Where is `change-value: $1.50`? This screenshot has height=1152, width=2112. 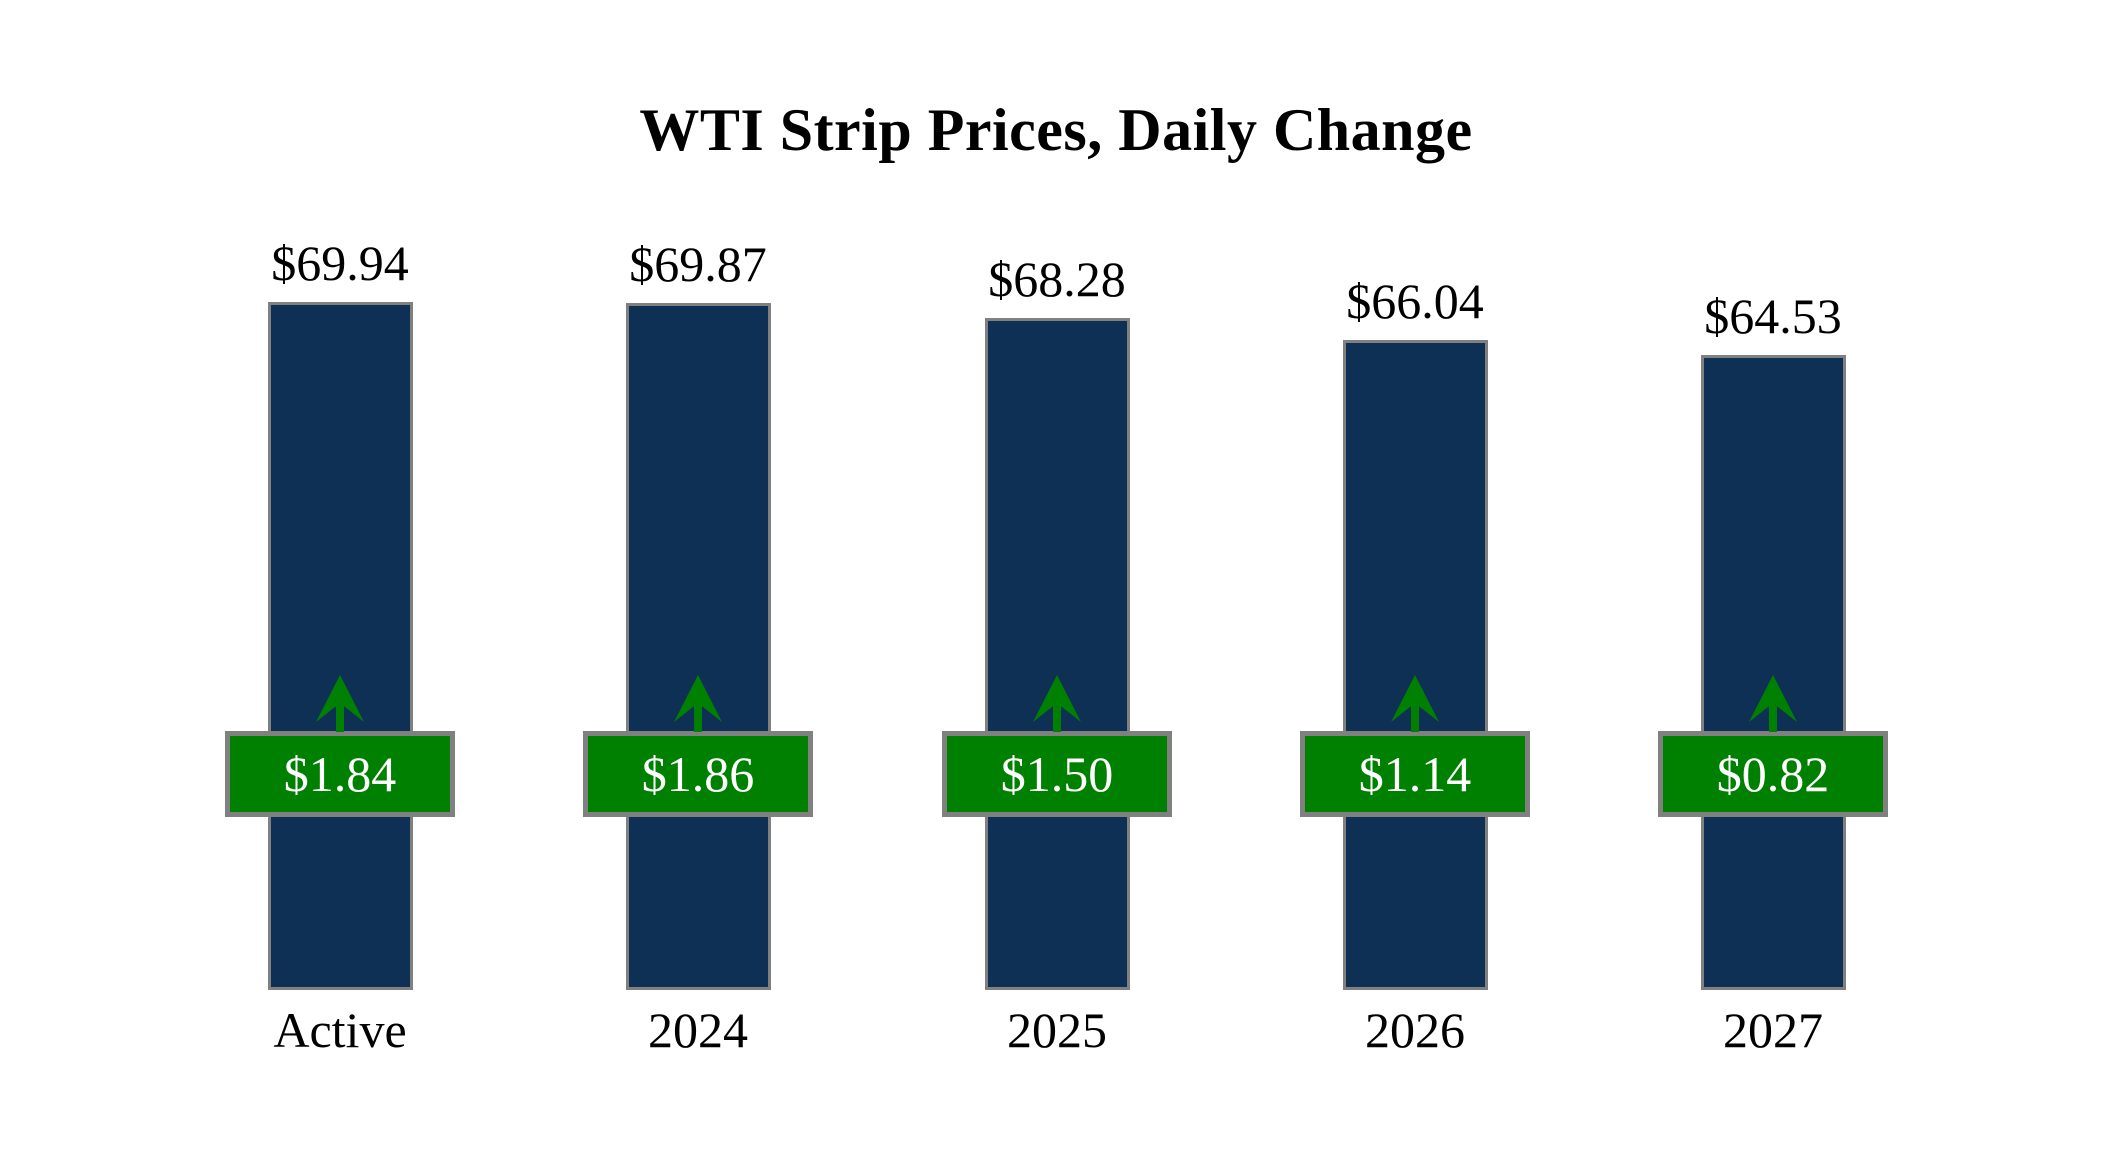 change-value: $1.50 is located at coordinates (1057, 774).